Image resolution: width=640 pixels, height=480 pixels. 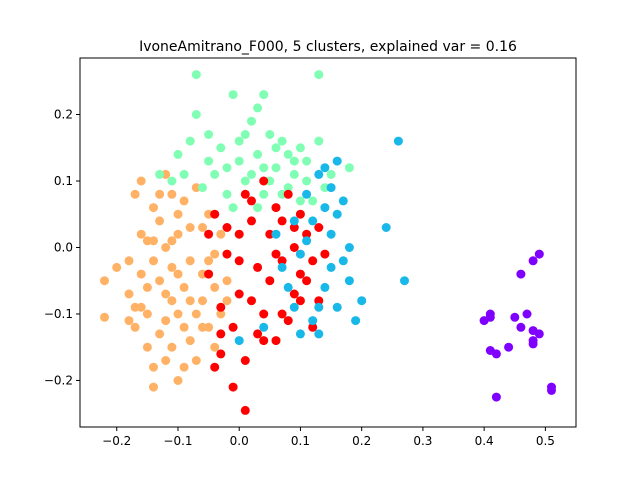 I want to click on y-tick-label: 0.0, so click(x=63, y=247).